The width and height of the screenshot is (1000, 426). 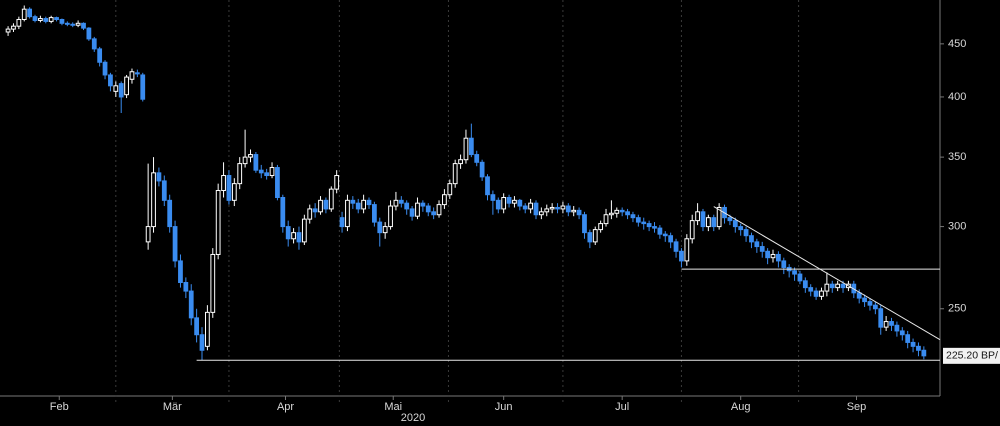 What do you see at coordinates (957, 44) in the screenshot?
I see `y-tick-label: 450` at bounding box center [957, 44].